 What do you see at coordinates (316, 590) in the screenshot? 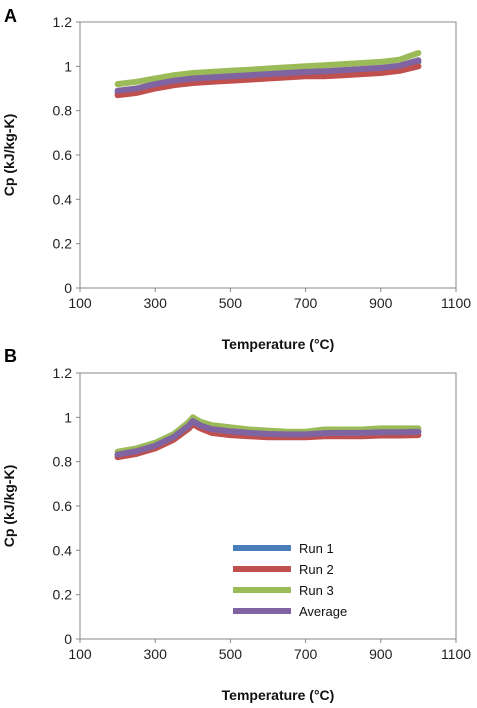
I see `legend-label: Run 3` at bounding box center [316, 590].